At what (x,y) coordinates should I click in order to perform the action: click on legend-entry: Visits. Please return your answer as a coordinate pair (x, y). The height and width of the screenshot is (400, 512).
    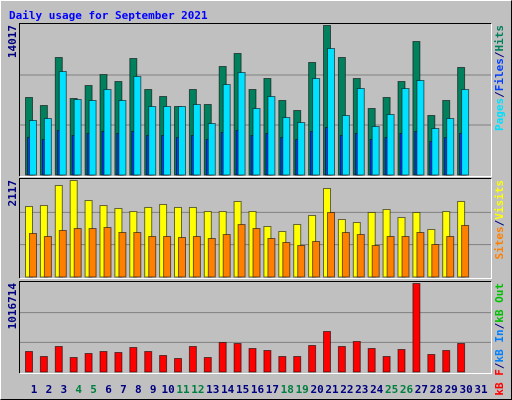
    Looking at the image, I should click on (499, 200).